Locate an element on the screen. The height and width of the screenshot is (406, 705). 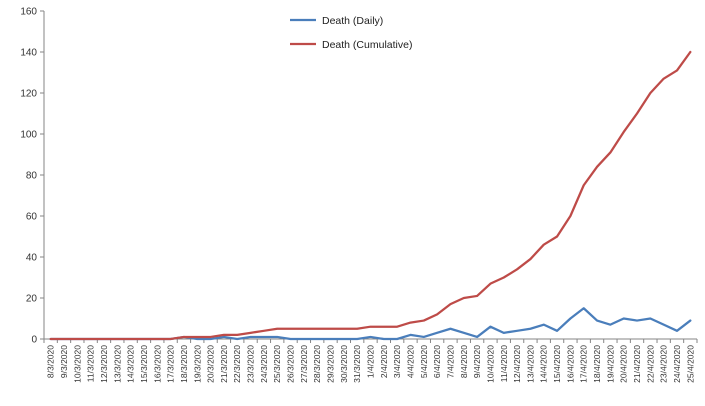
x-tick-label: 23/3/2020 is located at coordinates (251, 364).